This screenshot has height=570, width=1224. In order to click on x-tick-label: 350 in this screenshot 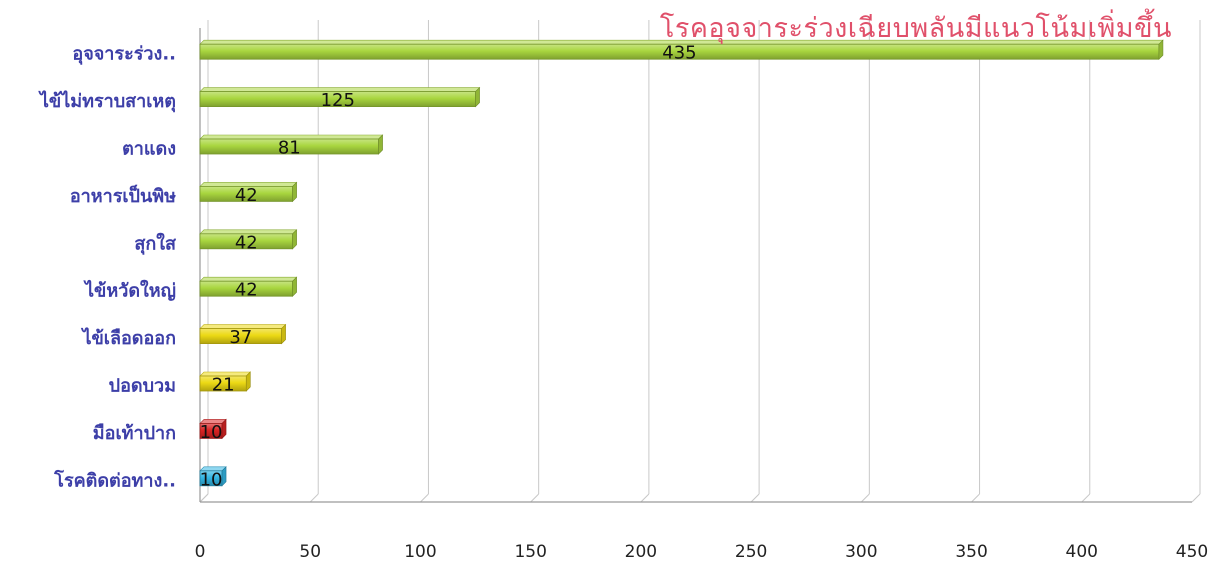, I will do `click(971, 552)`.